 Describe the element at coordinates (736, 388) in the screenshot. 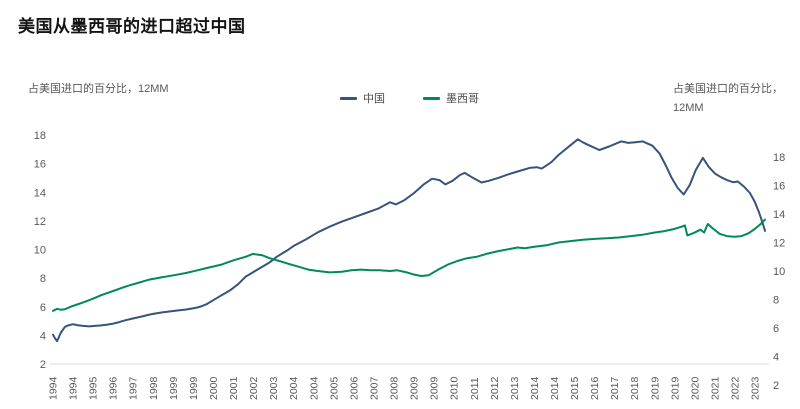

I see `x-axis-tick-label: 2022` at that location.